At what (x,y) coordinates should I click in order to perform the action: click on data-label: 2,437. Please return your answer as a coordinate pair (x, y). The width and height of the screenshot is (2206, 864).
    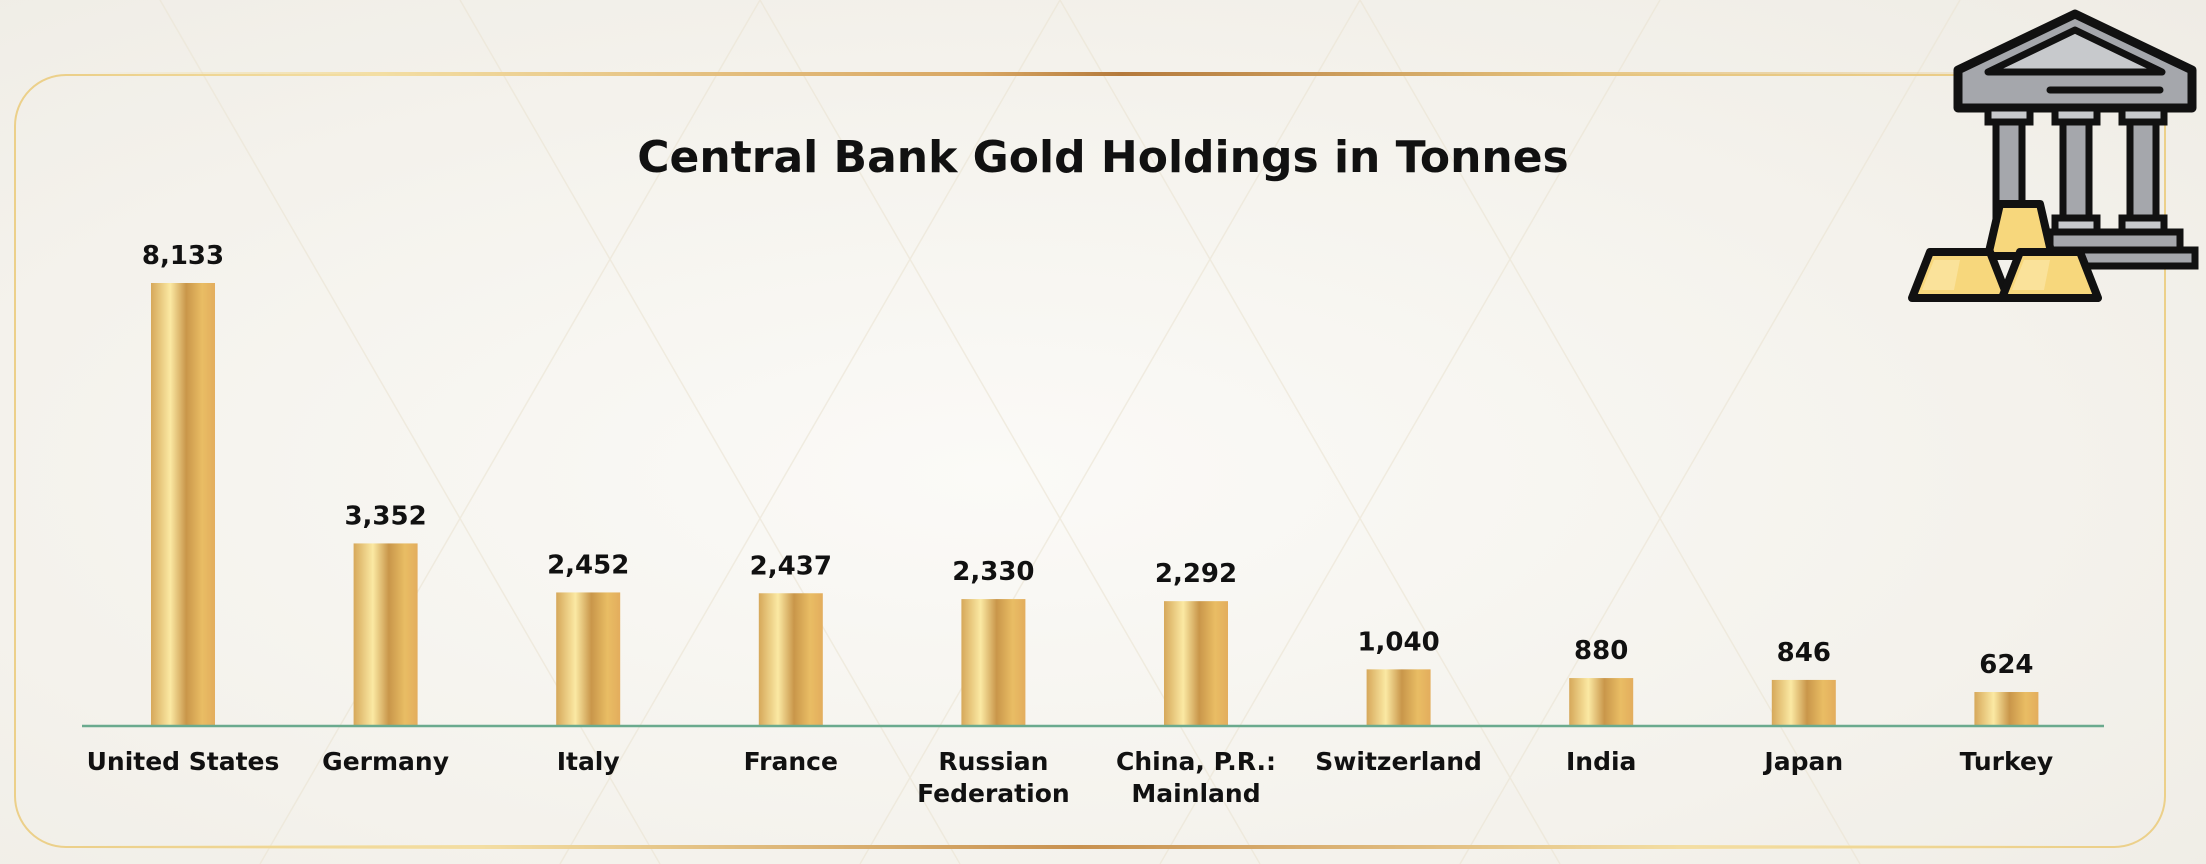
    Looking at the image, I should click on (791, 566).